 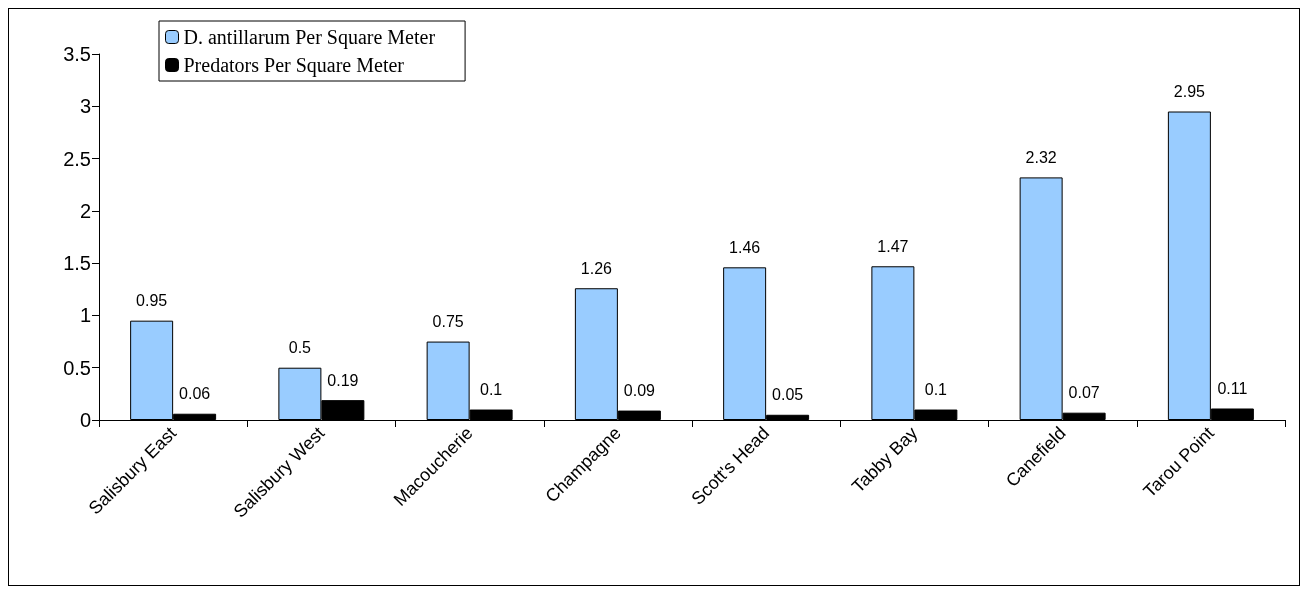 What do you see at coordinates (1189, 92) in the screenshot?
I see `data-label: 2.95` at bounding box center [1189, 92].